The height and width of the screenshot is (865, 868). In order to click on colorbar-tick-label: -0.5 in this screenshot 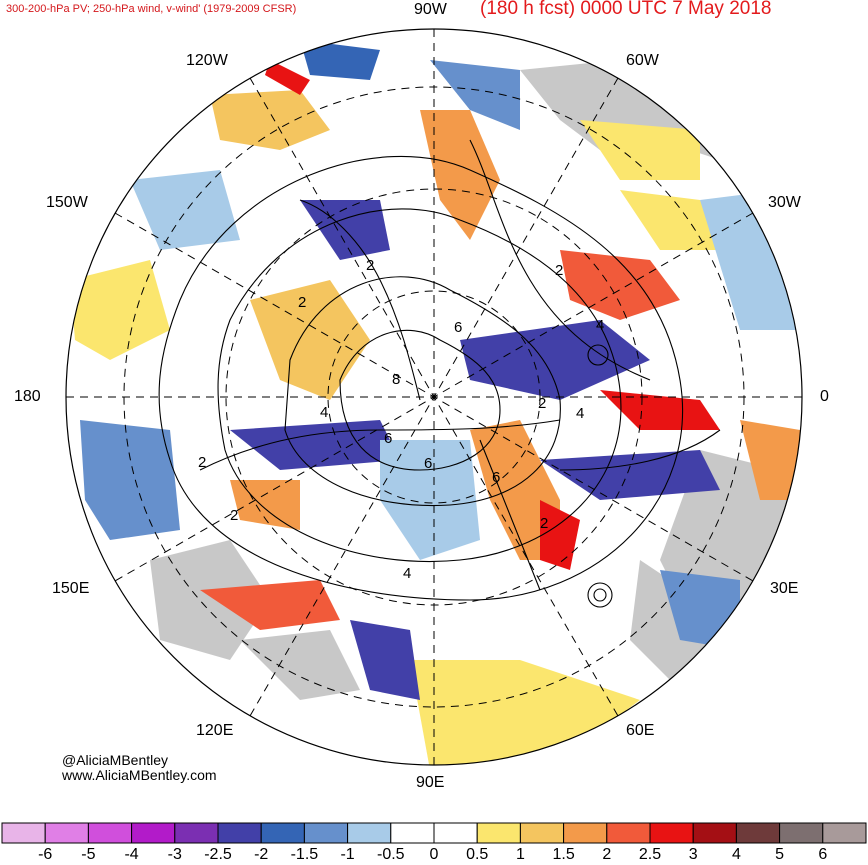, I will do `click(391, 854)`.